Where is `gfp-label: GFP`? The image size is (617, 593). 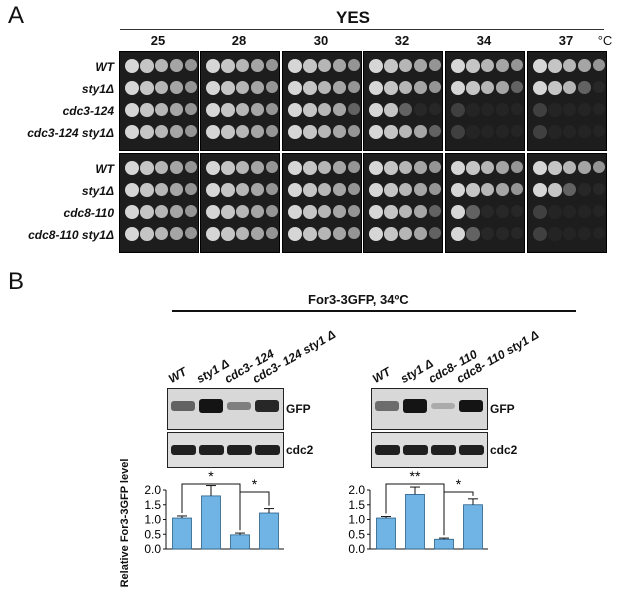 gfp-label: GFP is located at coordinates (502, 409).